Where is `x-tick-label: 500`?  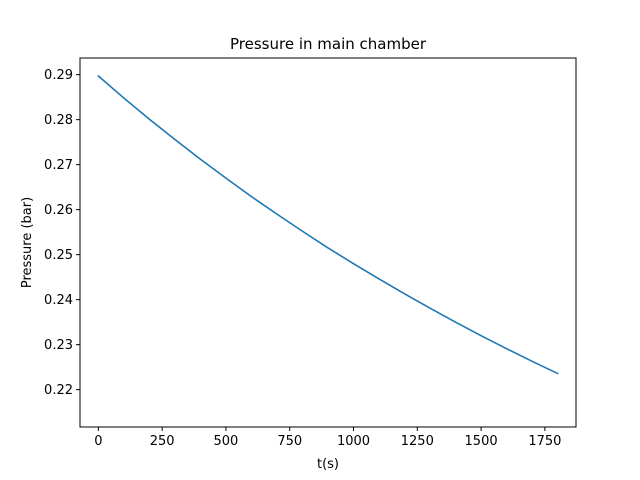
x-tick-label: 500 is located at coordinates (226, 441).